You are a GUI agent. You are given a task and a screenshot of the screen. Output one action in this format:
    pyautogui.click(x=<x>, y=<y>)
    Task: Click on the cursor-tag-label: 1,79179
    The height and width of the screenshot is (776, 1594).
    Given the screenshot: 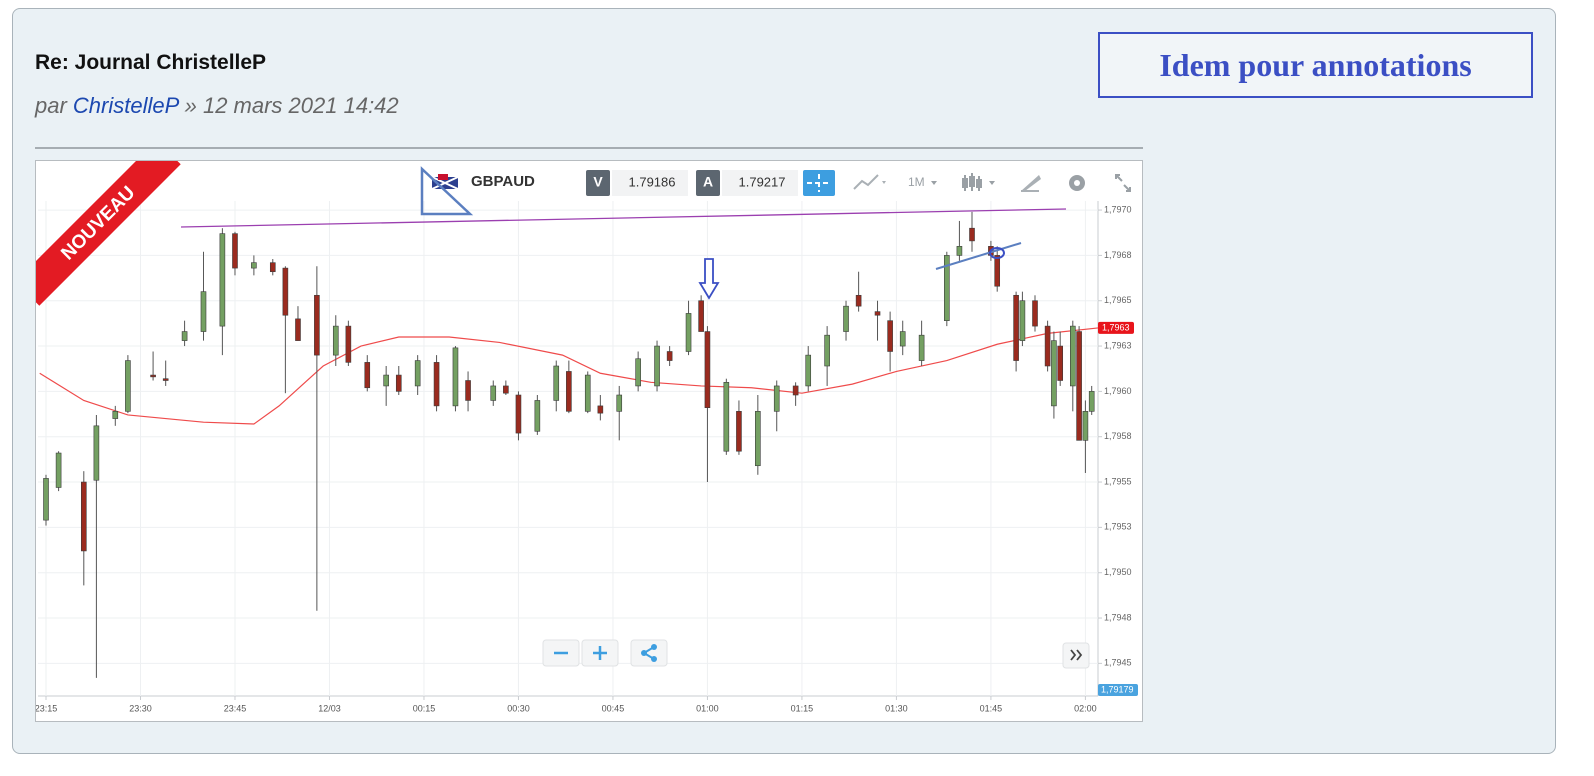 What is the action you would take?
    pyautogui.click(x=1117, y=689)
    